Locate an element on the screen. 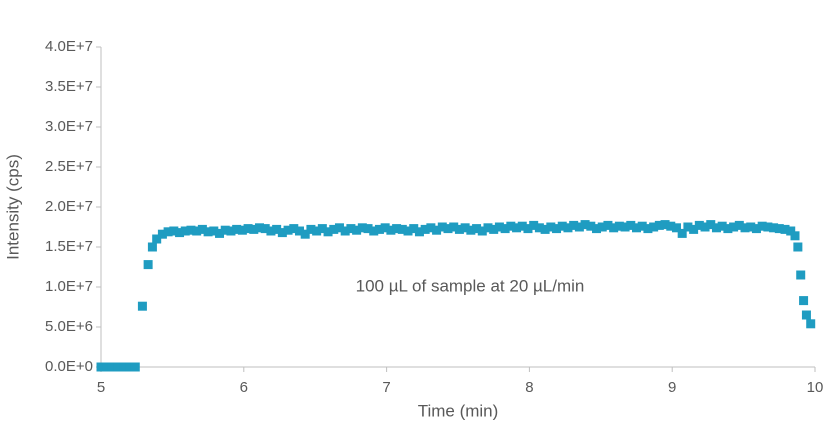 The width and height of the screenshot is (830, 441). x-tick-label: 5 is located at coordinates (101, 387).